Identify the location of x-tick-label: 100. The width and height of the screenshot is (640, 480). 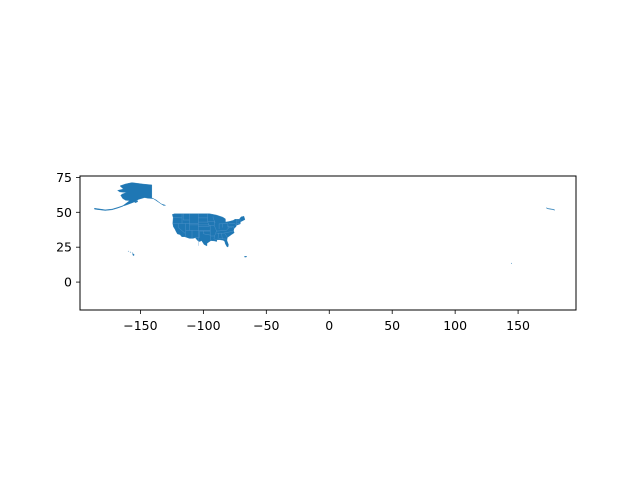
(455, 325).